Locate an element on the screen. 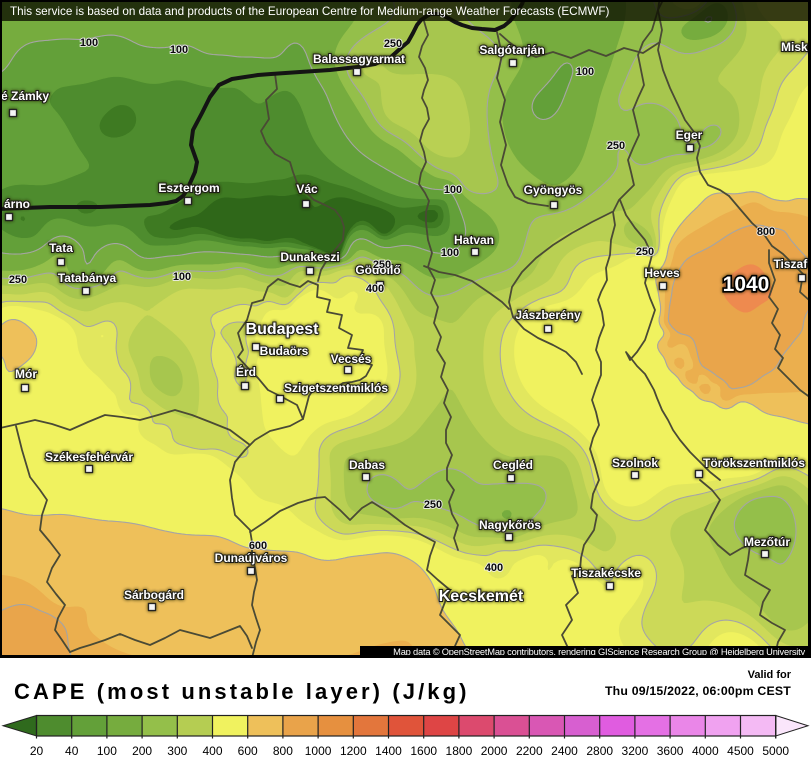  svg-text: 3200 is located at coordinates (635, 751).